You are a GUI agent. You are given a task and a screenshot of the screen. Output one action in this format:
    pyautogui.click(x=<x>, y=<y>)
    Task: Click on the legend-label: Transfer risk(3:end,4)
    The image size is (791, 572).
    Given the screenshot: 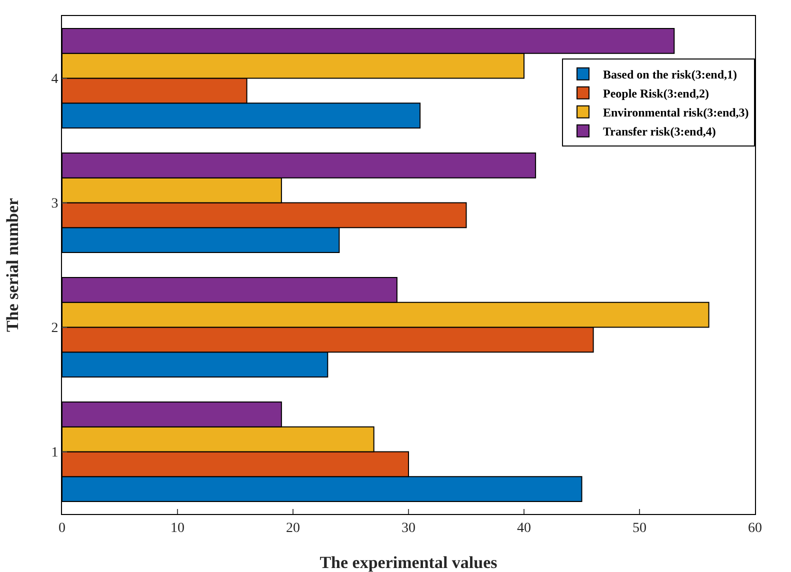 What is the action you would take?
    pyautogui.click(x=659, y=131)
    